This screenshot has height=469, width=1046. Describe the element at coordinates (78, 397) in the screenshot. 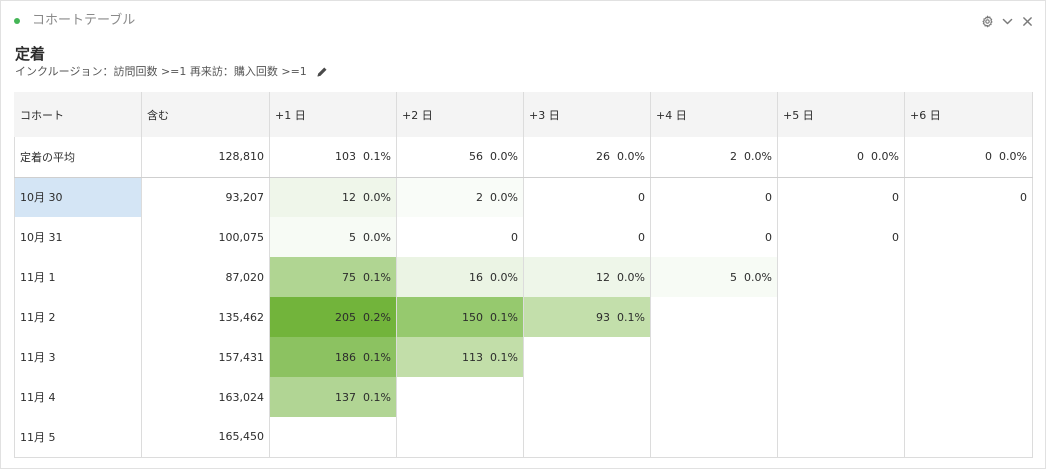

I see `cohort-label: 11月 4` at that location.